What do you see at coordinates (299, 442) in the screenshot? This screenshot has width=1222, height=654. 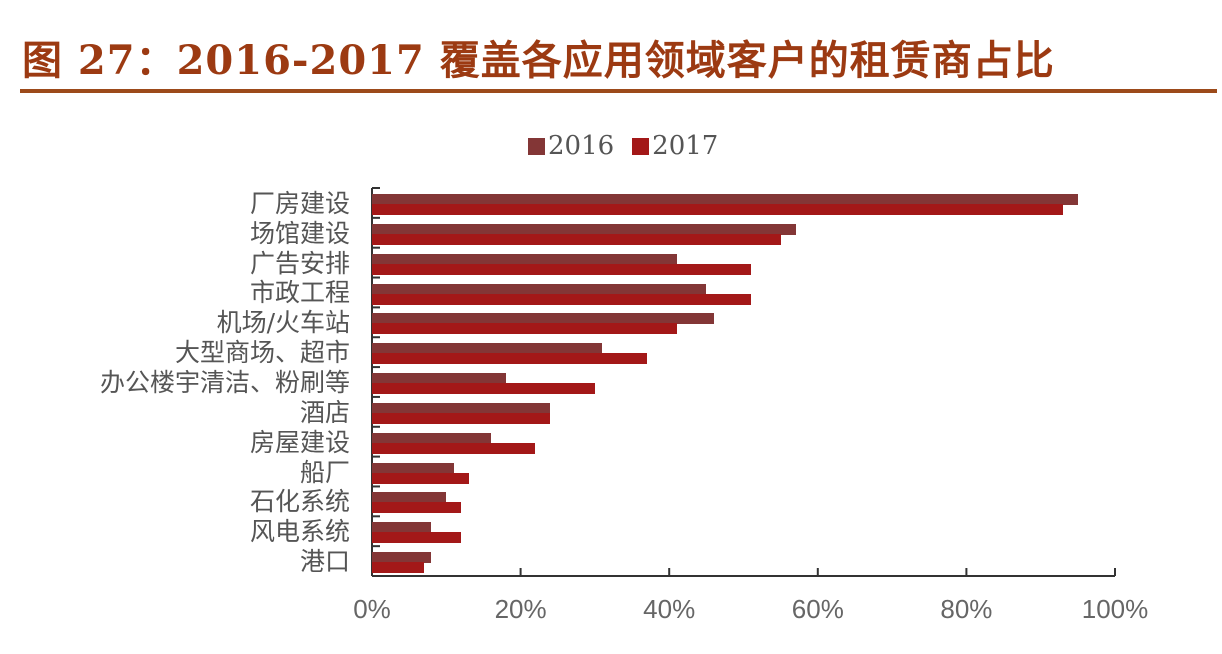 I see `category-label: 房屋建设` at bounding box center [299, 442].